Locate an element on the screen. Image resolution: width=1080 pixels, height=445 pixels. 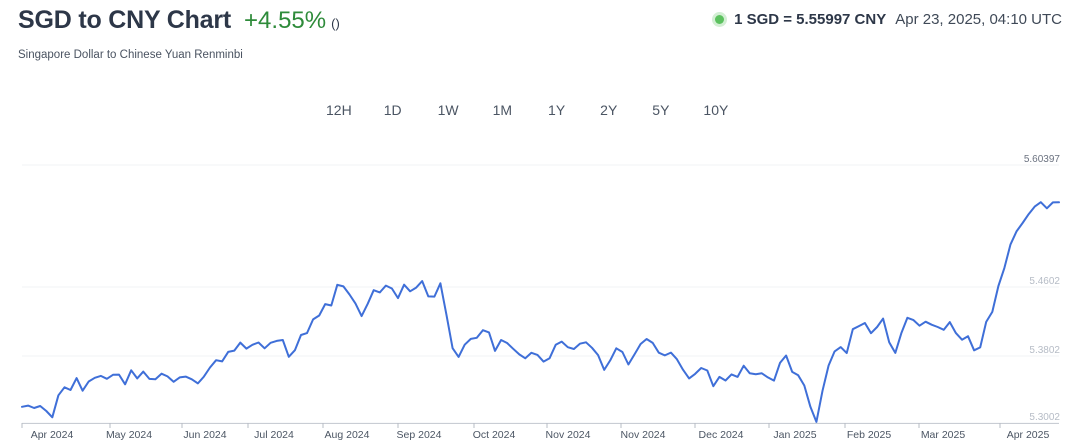
percent-change-parenthetical: () is located at coordinates (335, 23).